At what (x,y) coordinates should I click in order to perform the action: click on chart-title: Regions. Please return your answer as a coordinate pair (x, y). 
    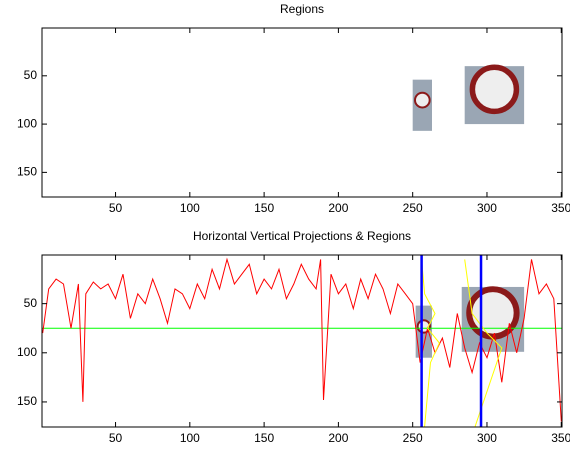
    Looking at the image, I should click on (302, 9).